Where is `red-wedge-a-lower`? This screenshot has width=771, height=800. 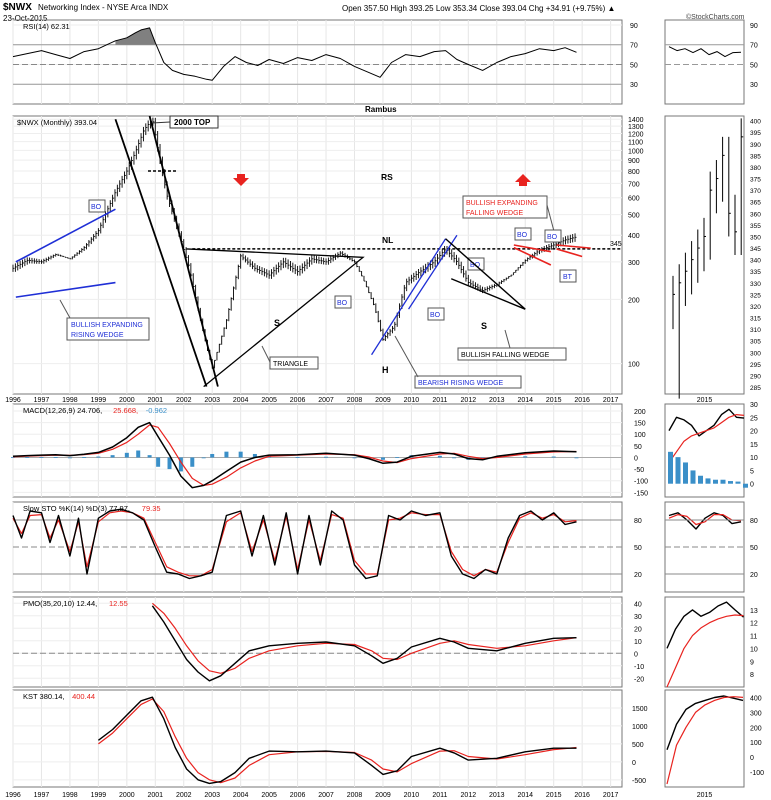 red-wedge-a-lower is located at coordinates (532, 256).